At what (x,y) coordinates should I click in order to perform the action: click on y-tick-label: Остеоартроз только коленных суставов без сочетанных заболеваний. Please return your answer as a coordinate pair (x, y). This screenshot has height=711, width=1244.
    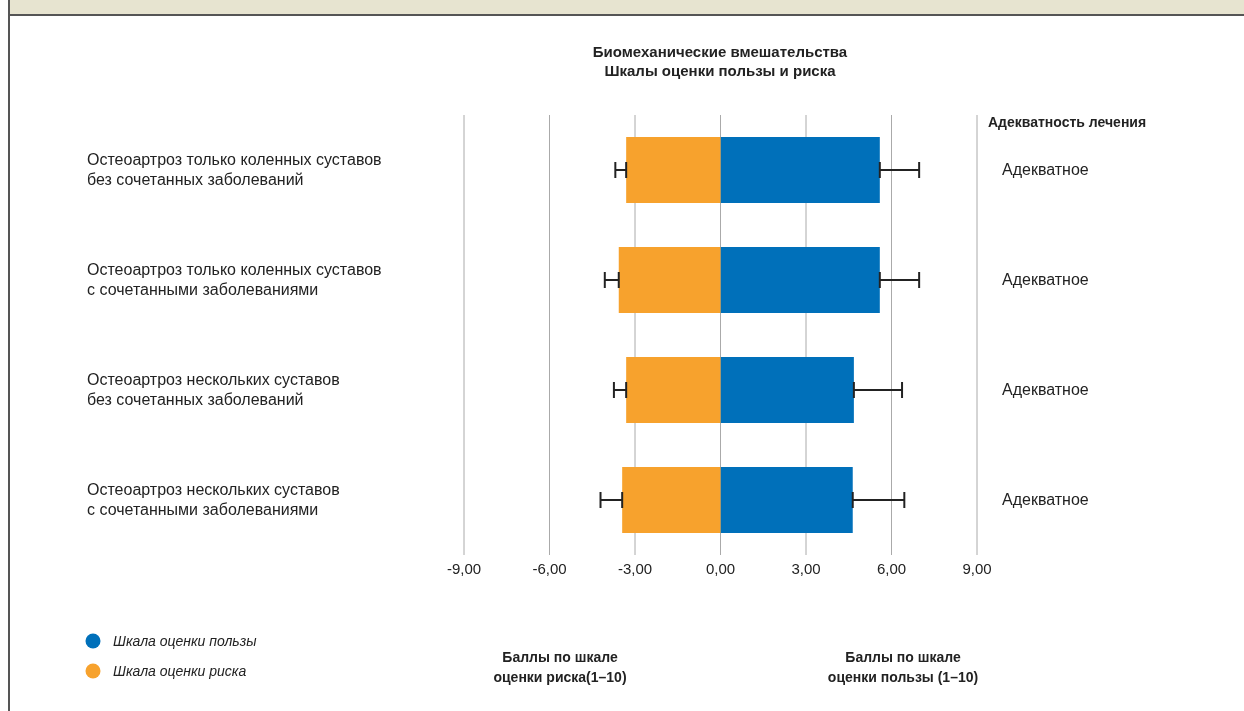
    Looking at the image, I should click on (234, 169).